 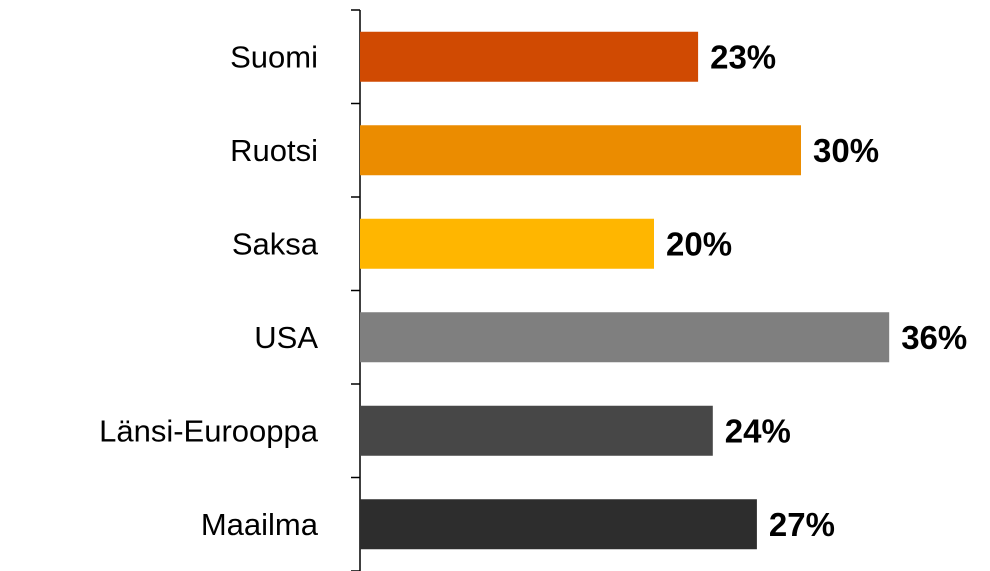 I want to click on category-label: Saksa, so click(x=275, y=243).